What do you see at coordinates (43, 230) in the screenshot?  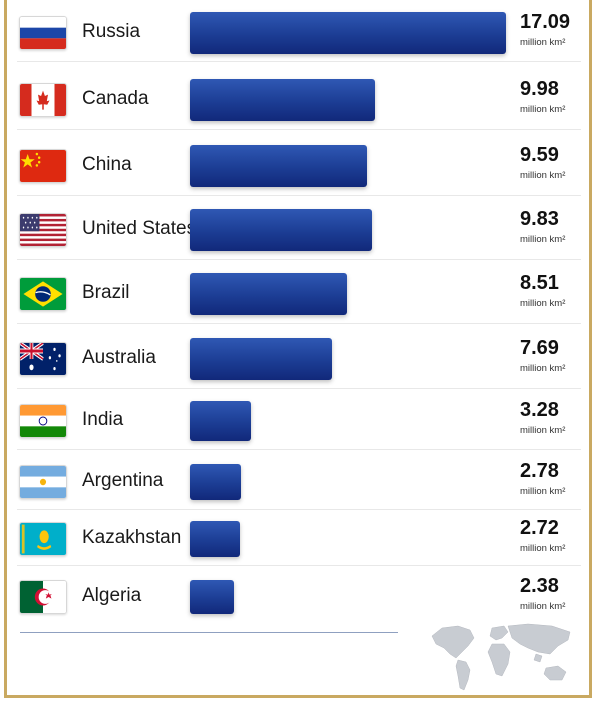 I see `united-states-flag-icon` at bounding box center [43, 230].